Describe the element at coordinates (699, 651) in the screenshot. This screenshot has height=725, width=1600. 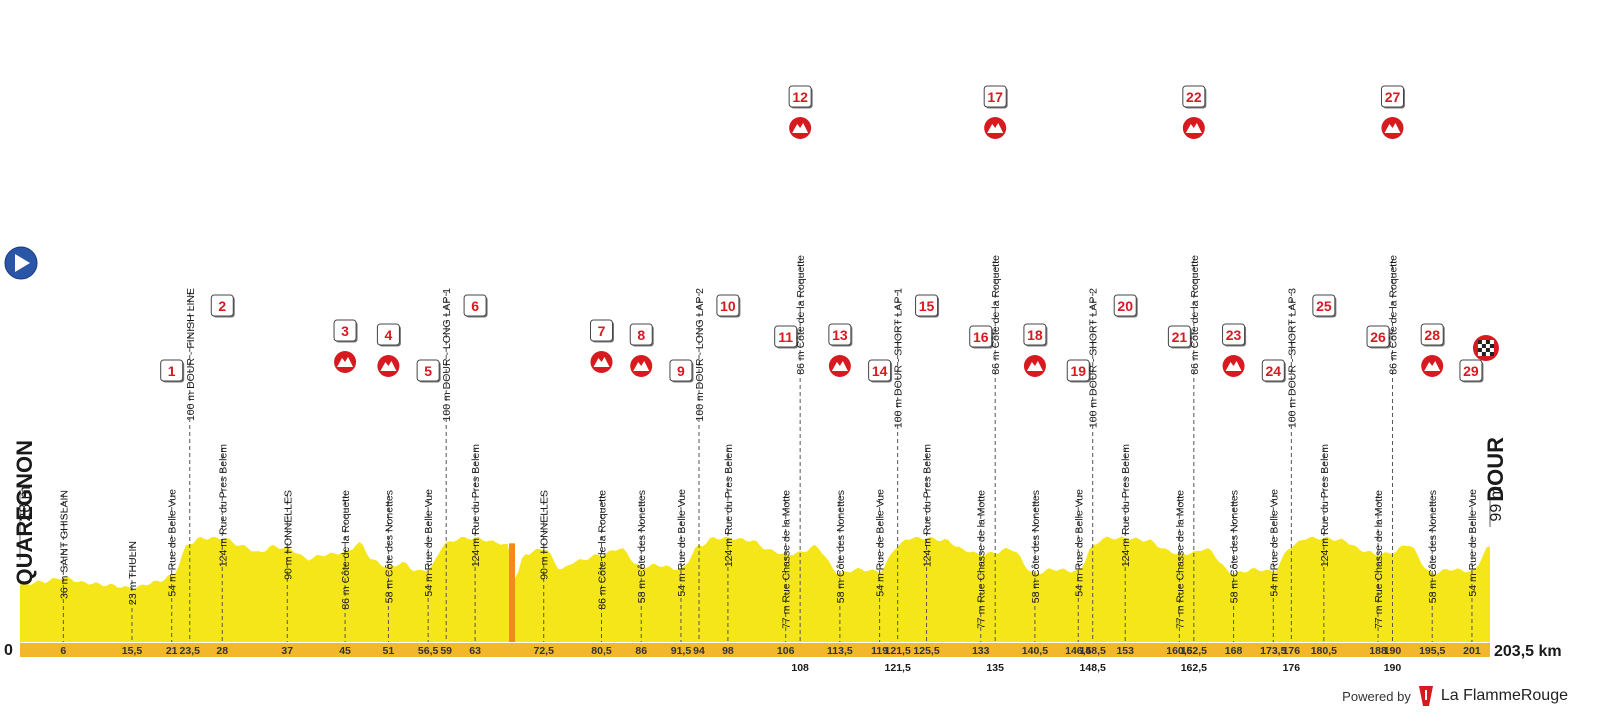
I see `km-tick: 94` at that location.